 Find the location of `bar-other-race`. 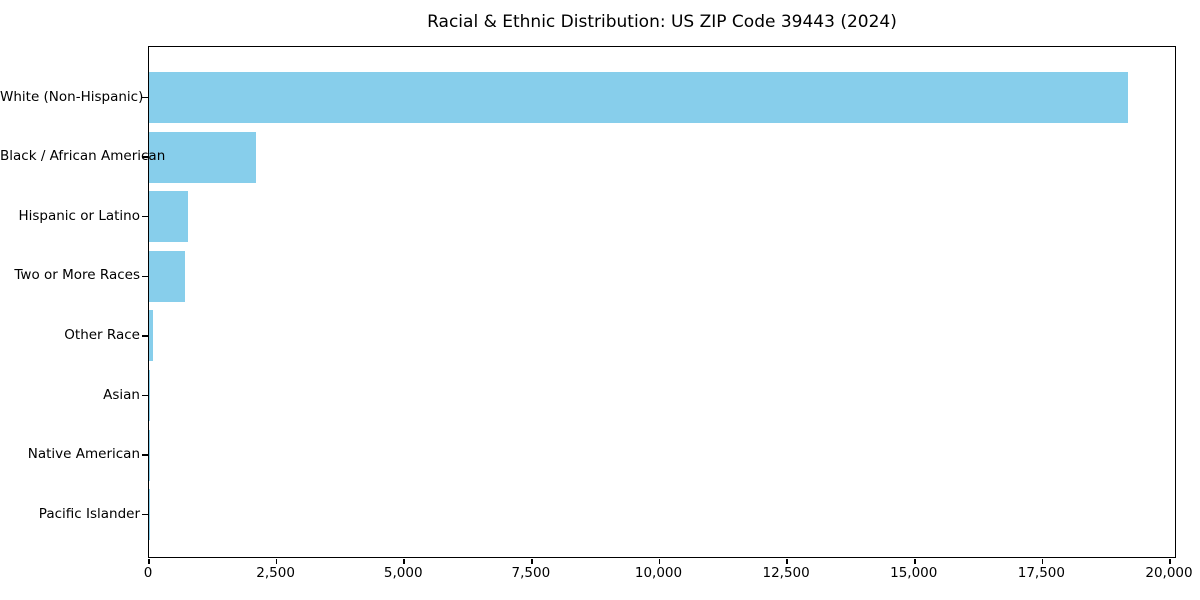

bar-other-race is located at coordinates (151, 336).